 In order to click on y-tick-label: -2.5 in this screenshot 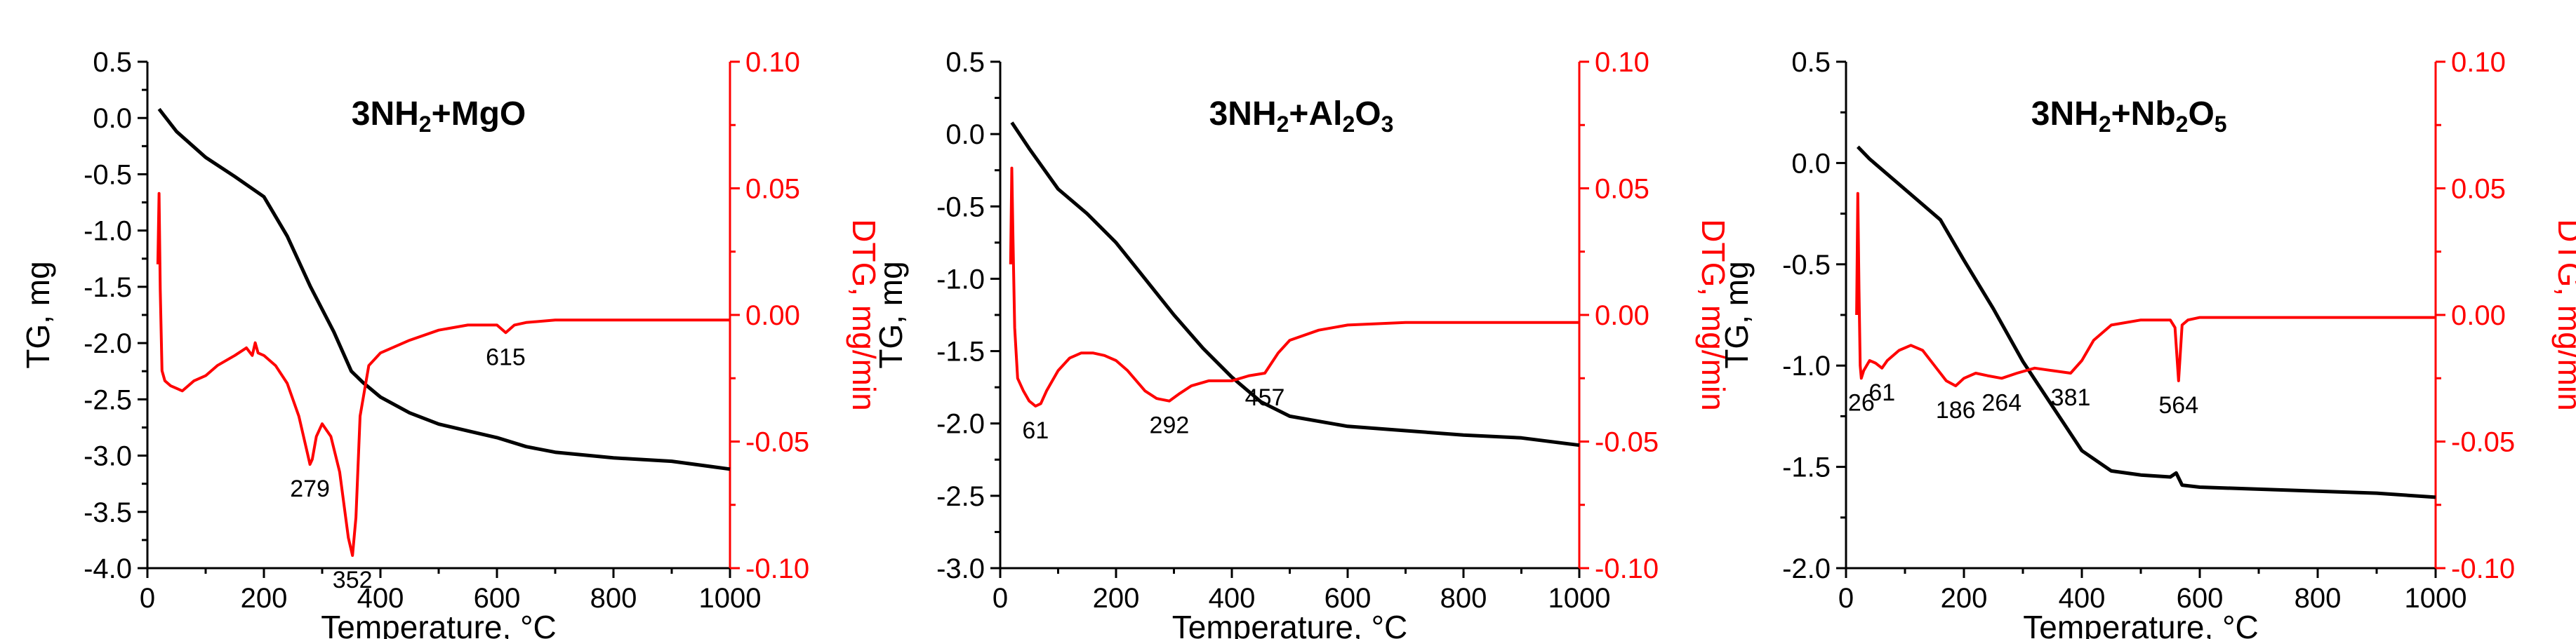, I will do `click(960, 496)`.